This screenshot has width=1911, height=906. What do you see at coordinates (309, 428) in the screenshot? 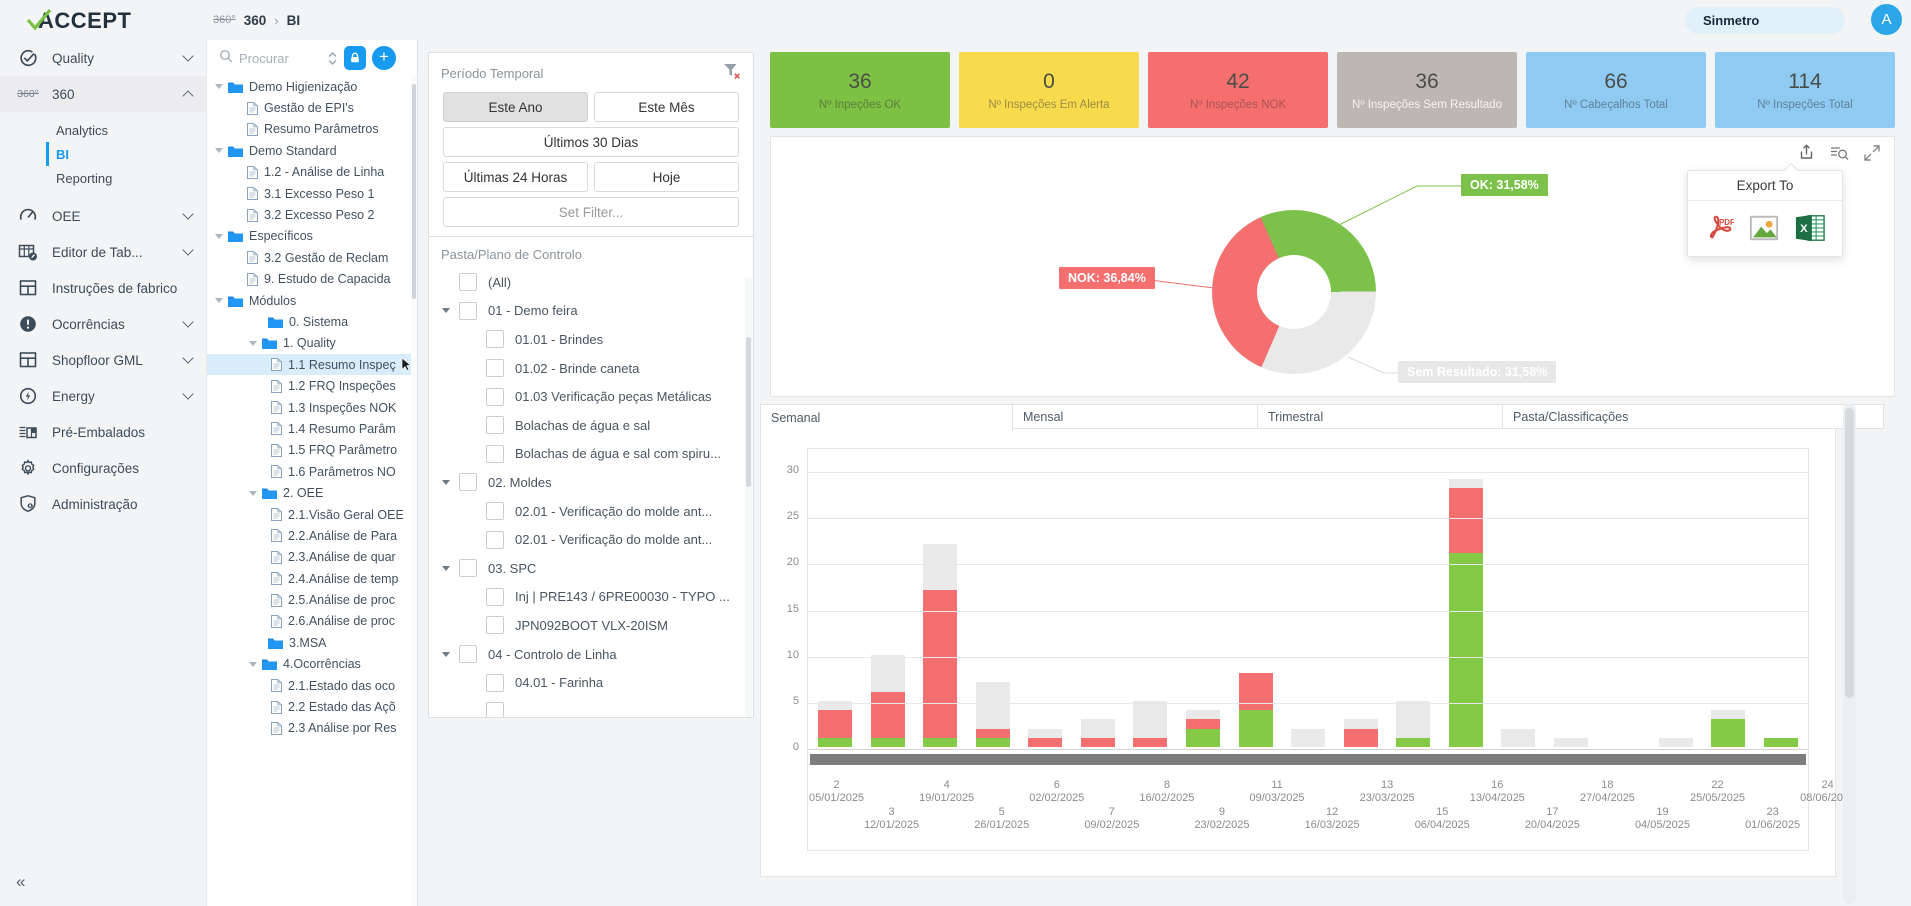
I see `tree-file: 1.4 Resumo Parâm` at bounding box center [309, 428].